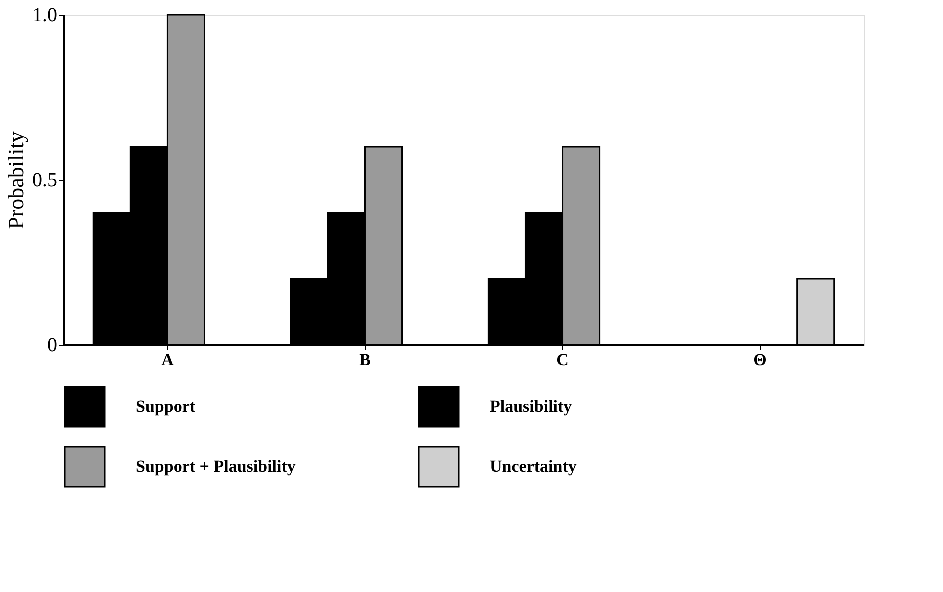 The image size is (943, 592). What do you see at coordinates (531, 406) in the screenshot?
I see `legend-label: Plausibility` at bounding box center [531, 406].